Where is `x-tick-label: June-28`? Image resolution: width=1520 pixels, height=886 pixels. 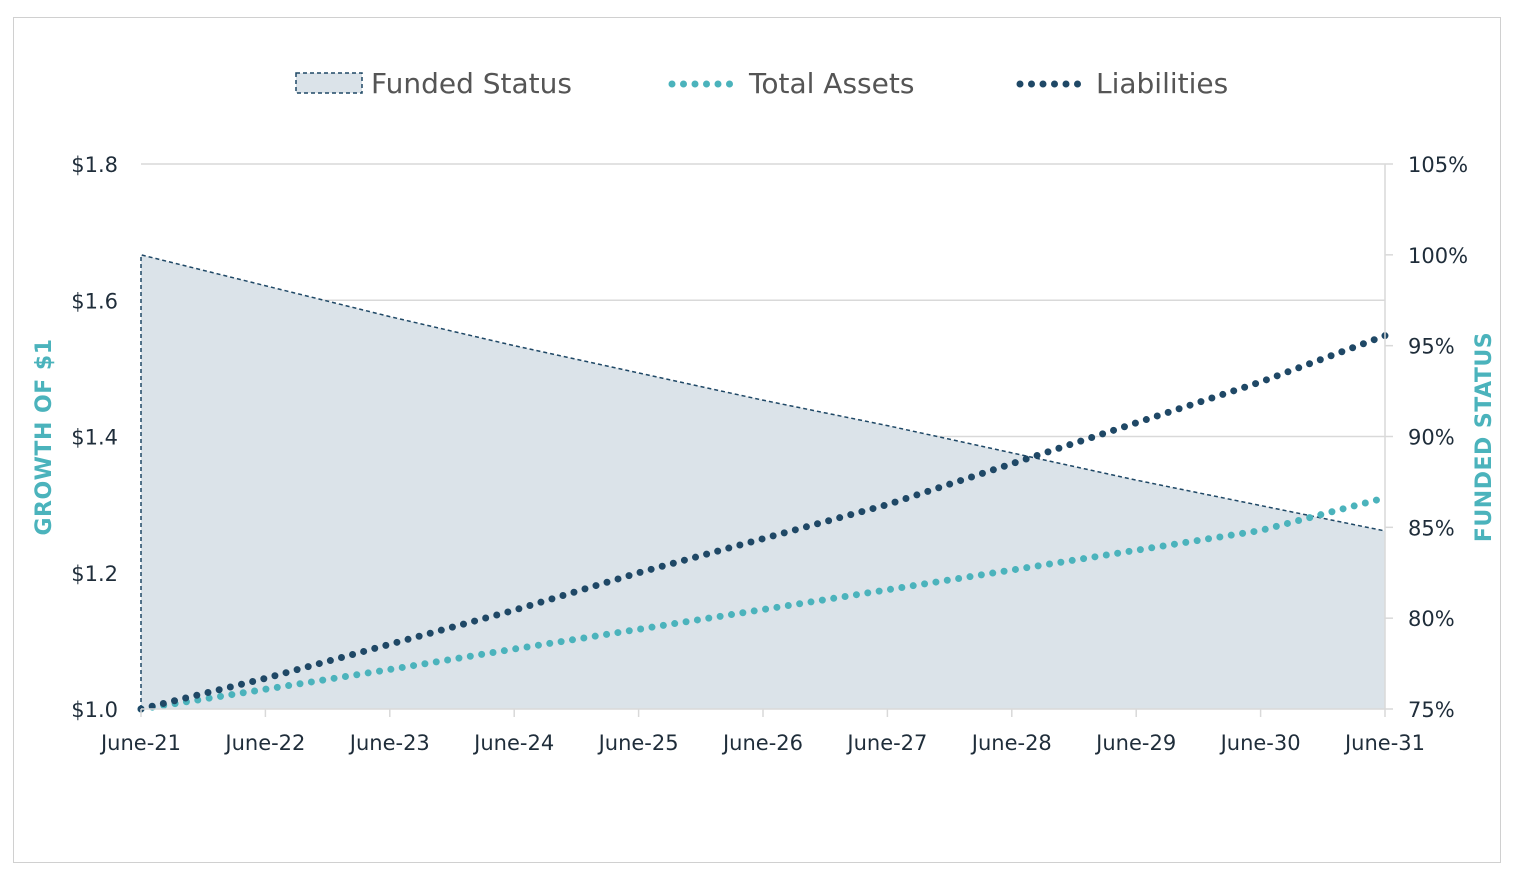
x-tick-label: June-28 is located at coordinates (1011, 743).